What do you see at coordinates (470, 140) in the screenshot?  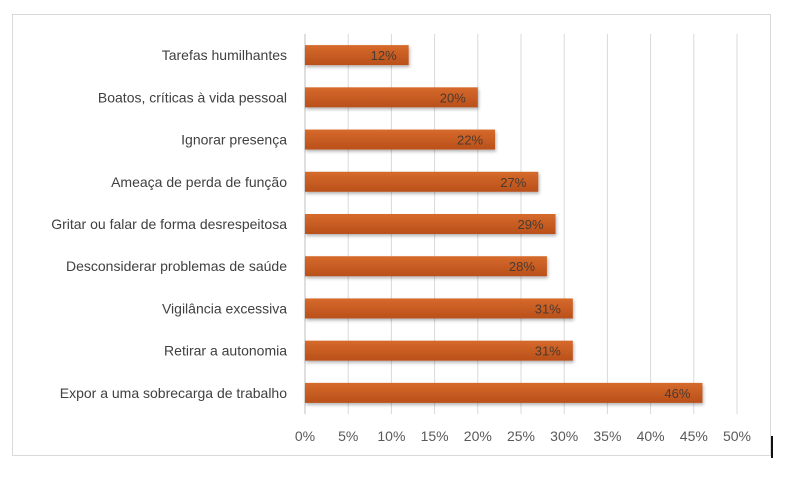 I see `data-label: 22%` at bounding box center [470, 140].